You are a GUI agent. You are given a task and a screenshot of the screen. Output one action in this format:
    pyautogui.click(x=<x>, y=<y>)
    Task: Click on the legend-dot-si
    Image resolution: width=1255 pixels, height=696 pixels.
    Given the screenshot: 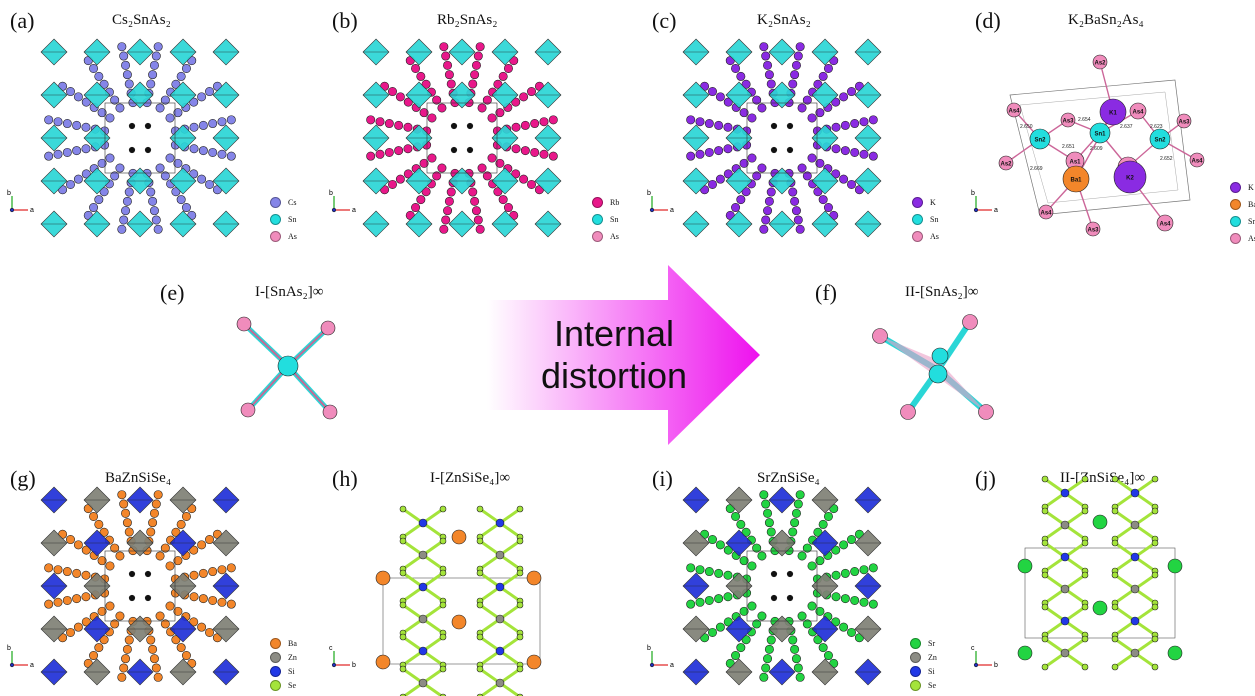 What is the action you would take?
    pyautogui.click(x=275, y=671)
    